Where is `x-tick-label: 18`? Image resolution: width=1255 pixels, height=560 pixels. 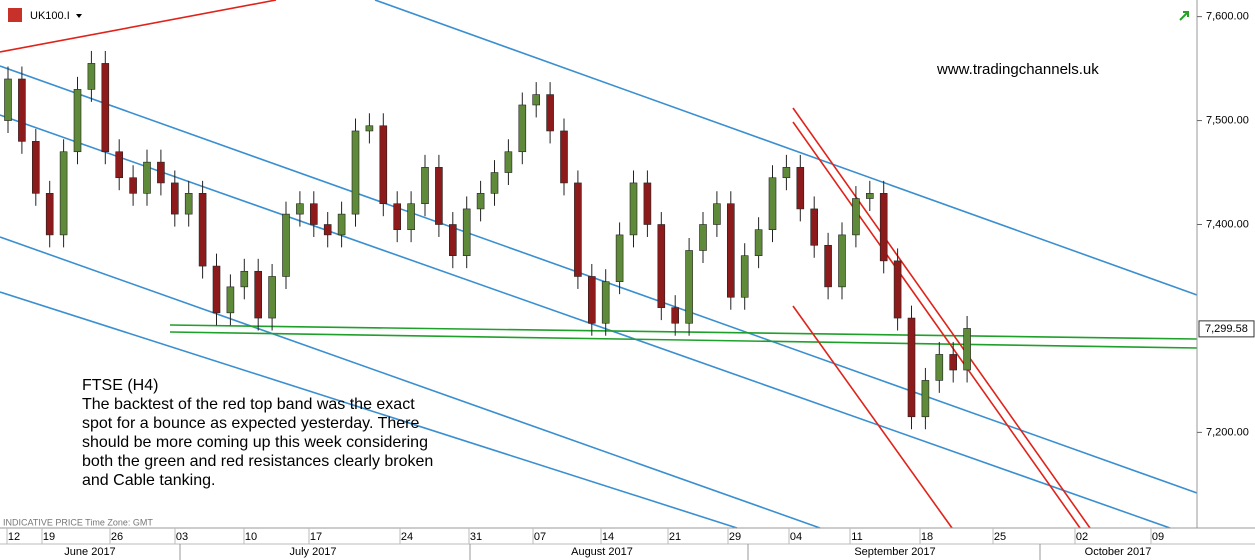 x-tick-label: 18 is located at coordinates (927, 537).